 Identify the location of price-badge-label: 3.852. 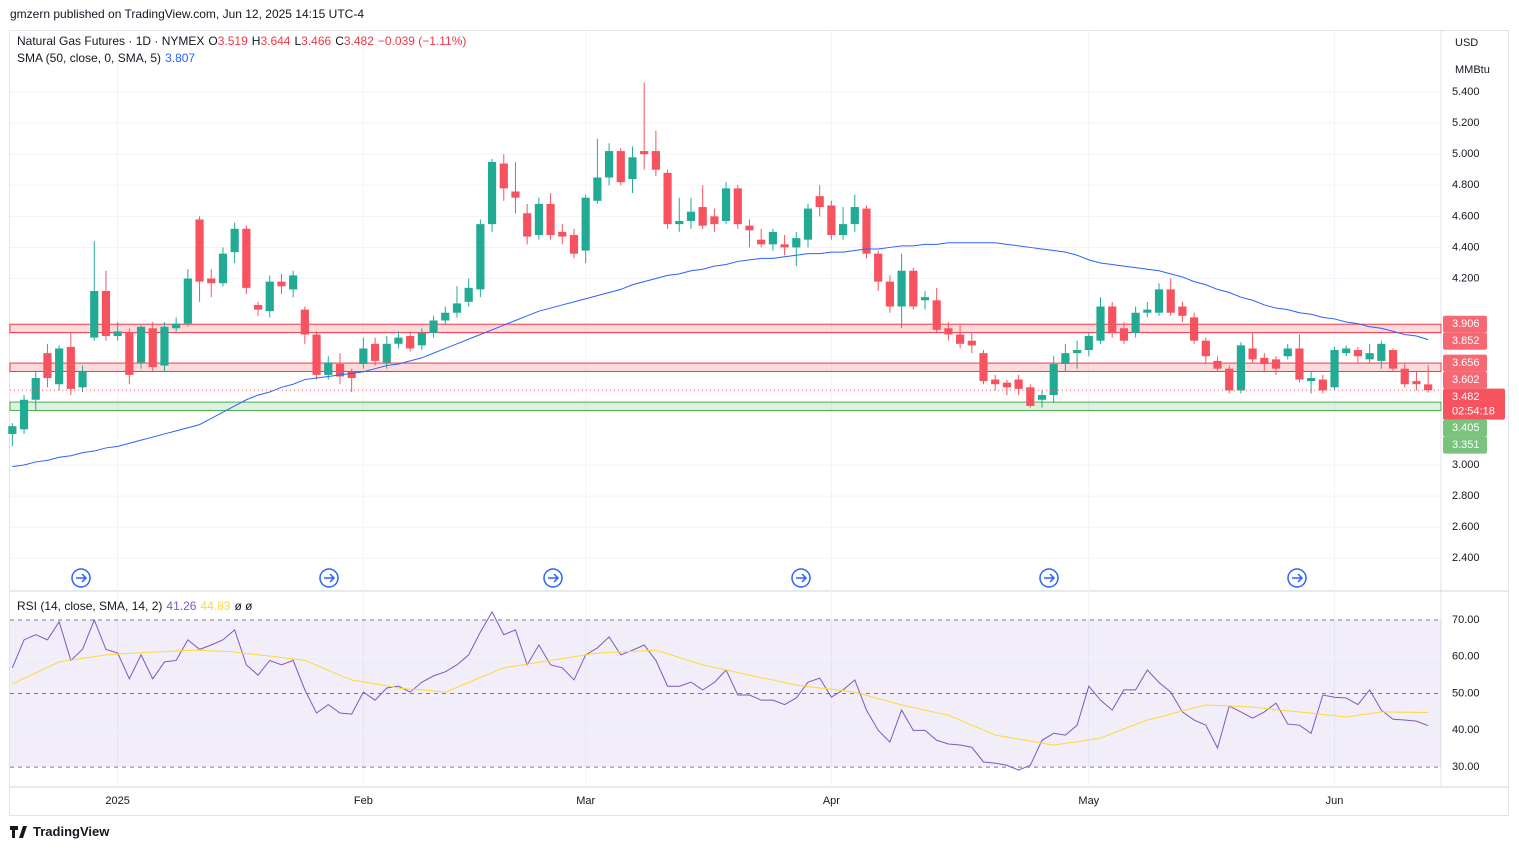
(1466, 341).